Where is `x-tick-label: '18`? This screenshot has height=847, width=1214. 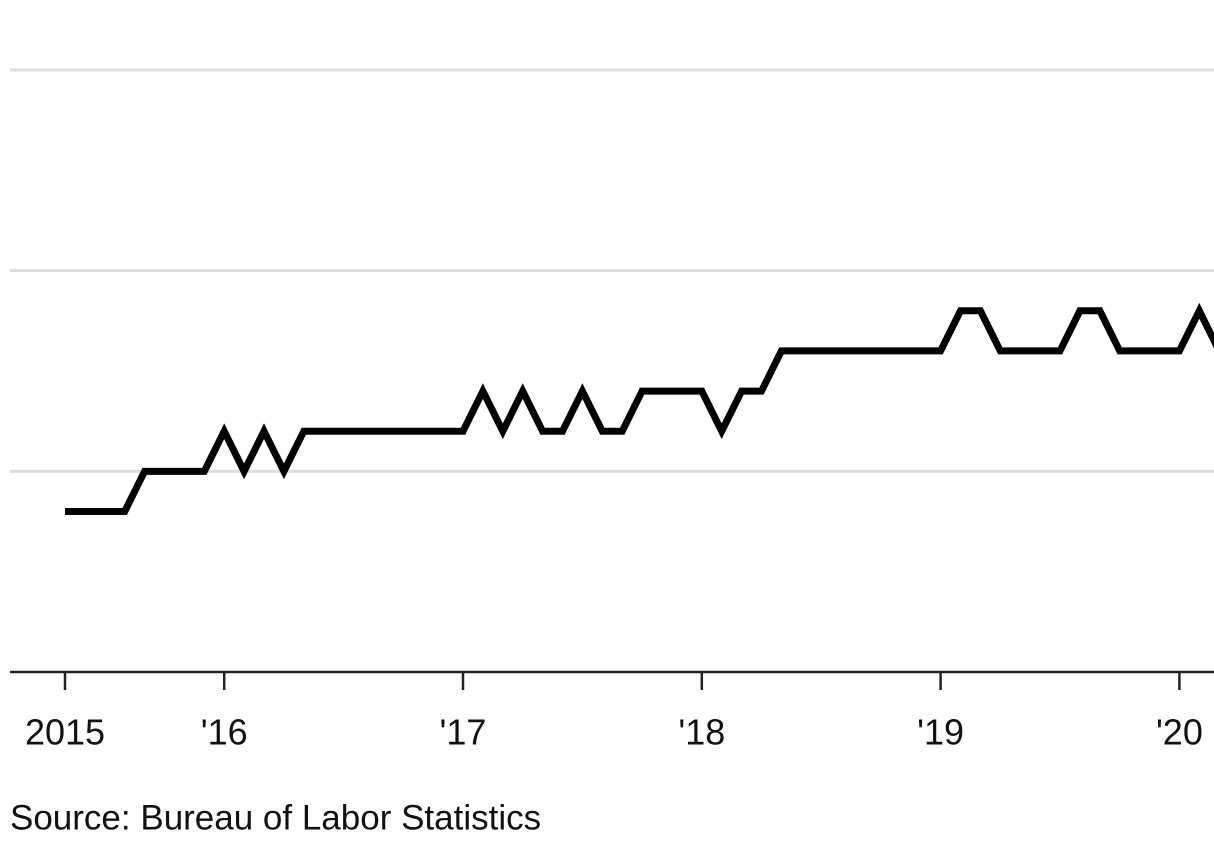
x-tick-label: '18 is located at coordinates (701, 732).